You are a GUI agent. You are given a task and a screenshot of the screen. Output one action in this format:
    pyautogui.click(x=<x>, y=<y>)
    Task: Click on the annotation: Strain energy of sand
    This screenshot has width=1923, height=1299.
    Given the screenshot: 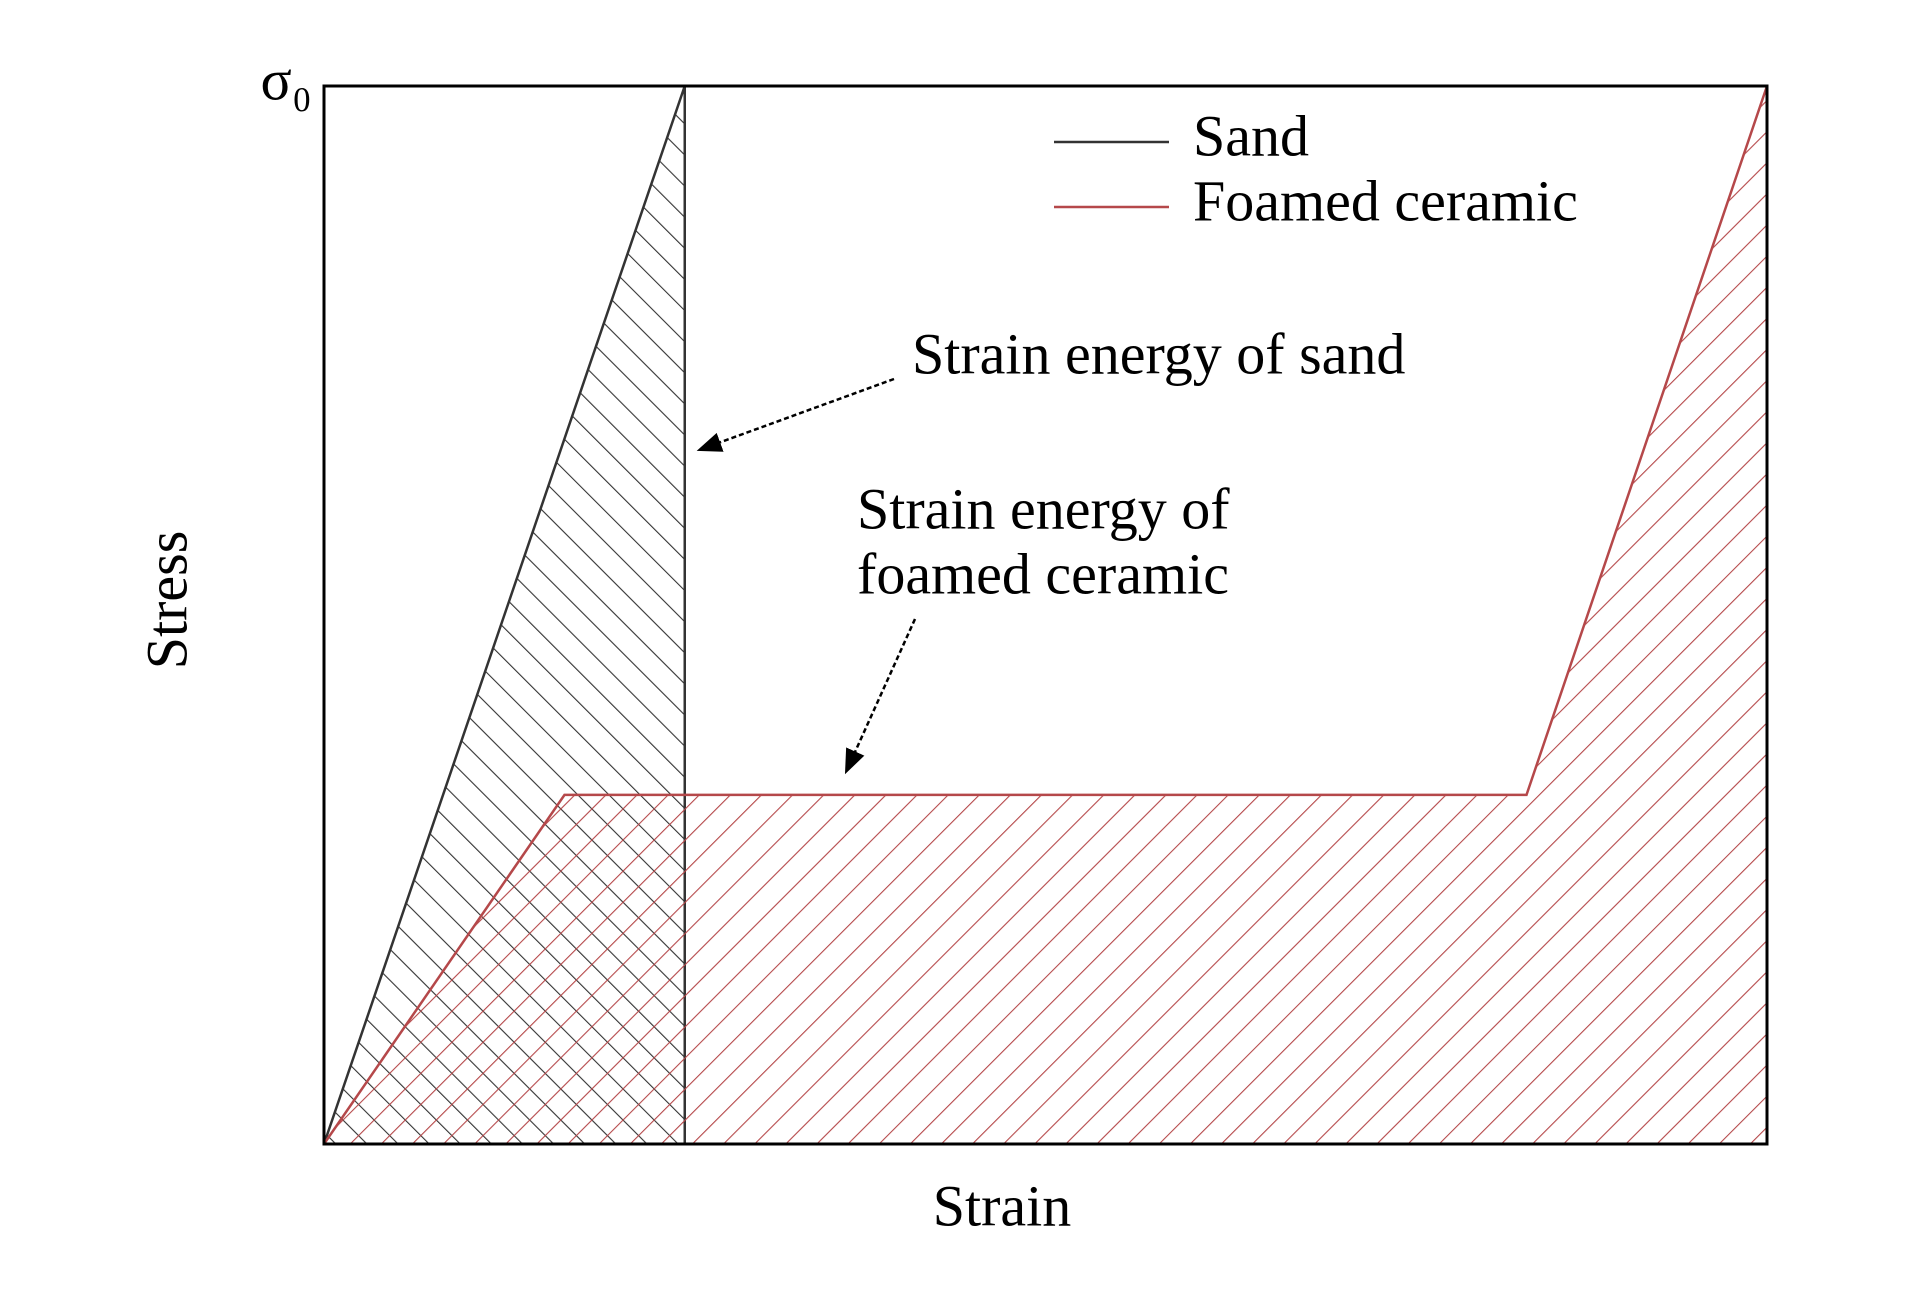 What is the action you would take?
    pyautogui.click(x=1158, y=353)
    